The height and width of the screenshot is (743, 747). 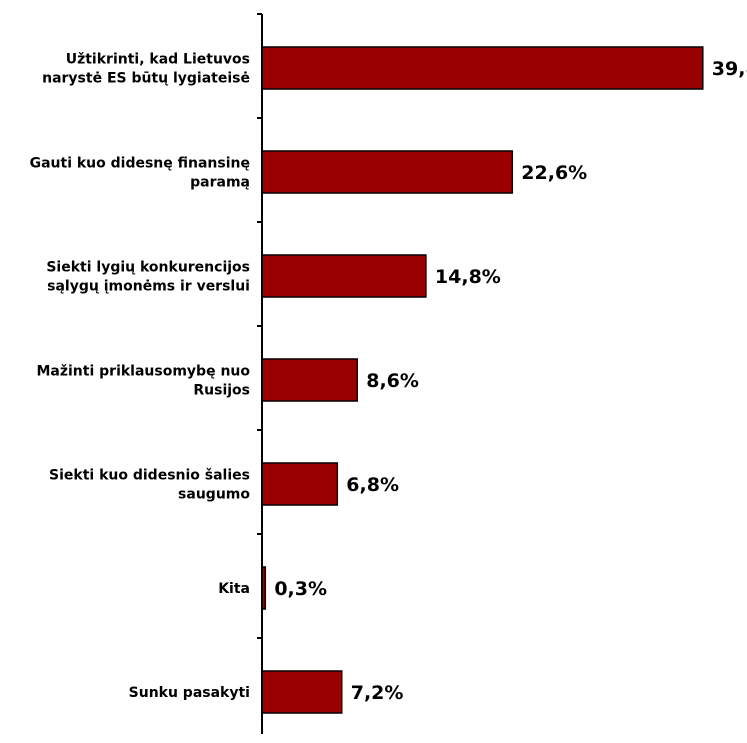 What do you see at coordinates (140, 164) in the screenshot?
I see `category-label: Gauti kuo didesnę finansinę` at bounding box center [140, 164].